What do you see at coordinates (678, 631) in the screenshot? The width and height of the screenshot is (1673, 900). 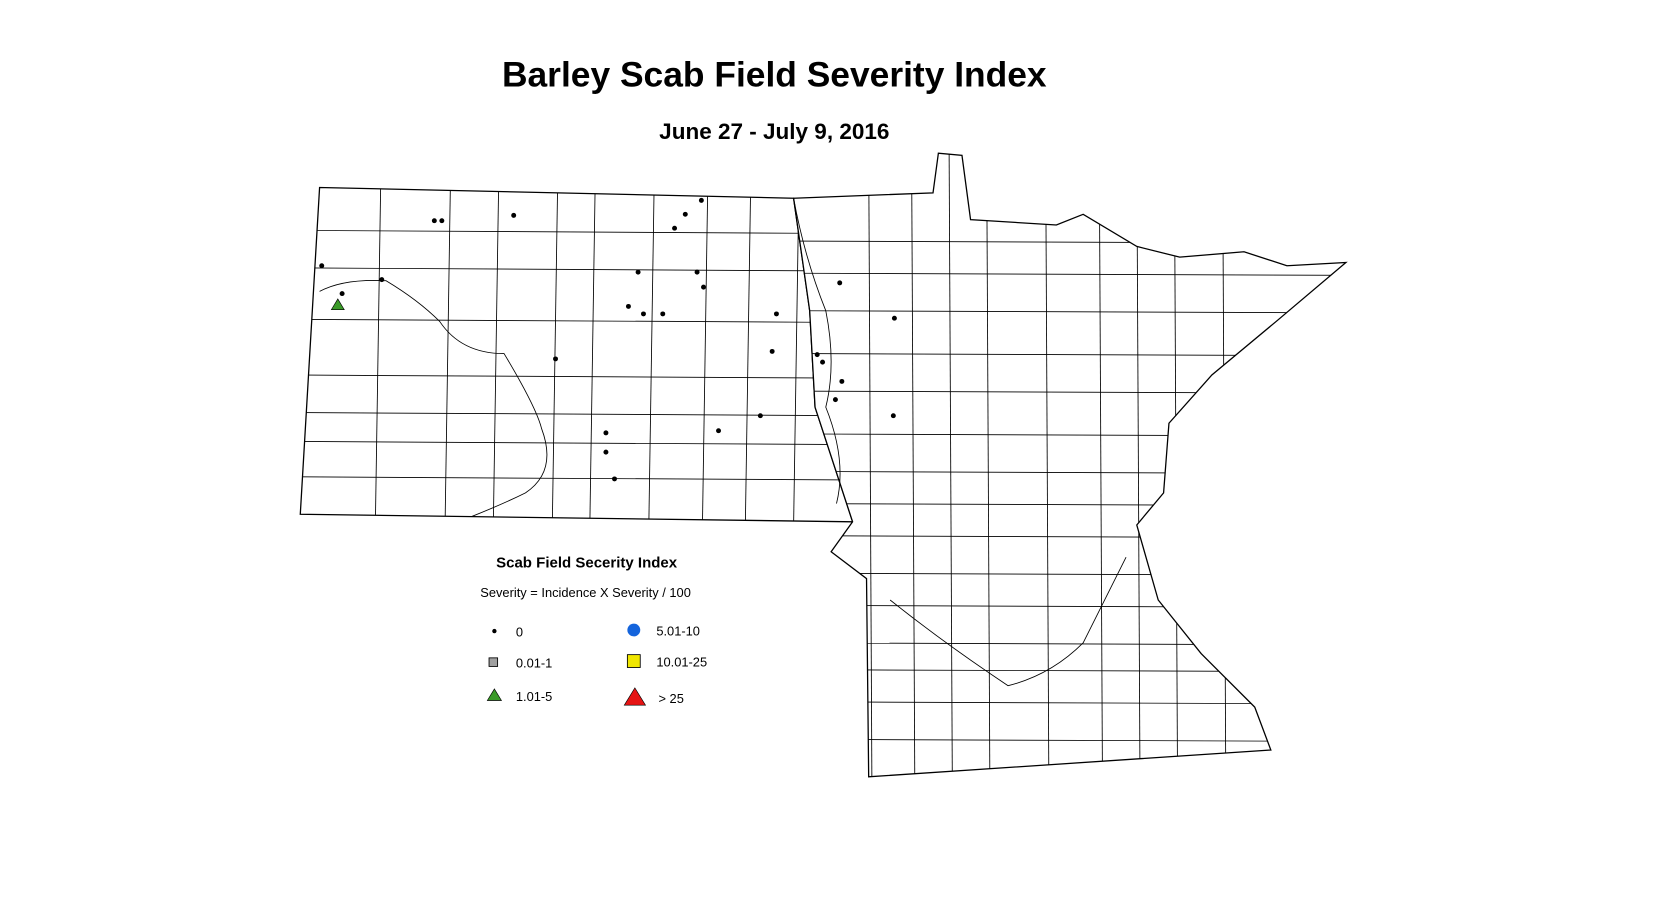 I see `legend-label: 5.01-10` at bounding box center [678, 631].